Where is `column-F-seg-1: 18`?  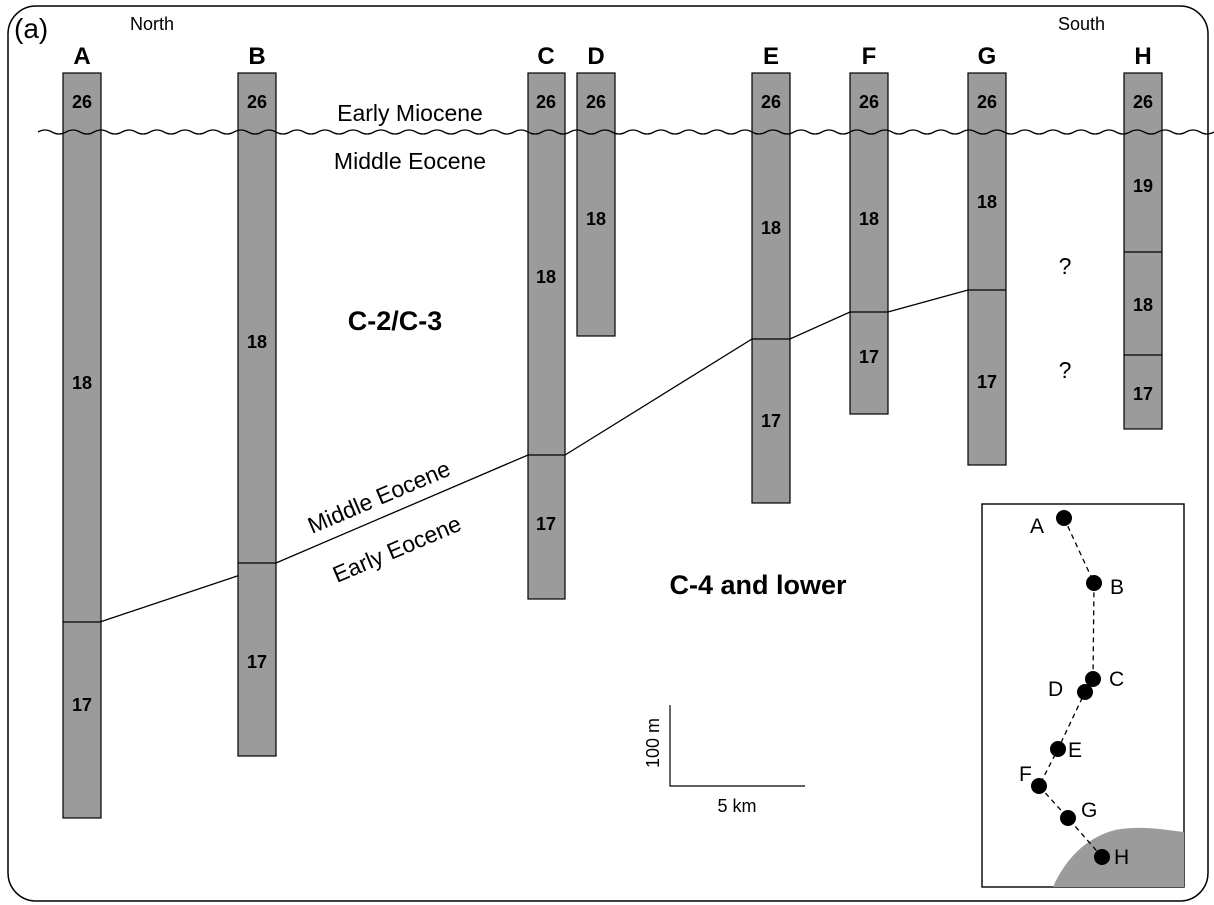 column-F-seg-1: 18 is located at coordinates (869, 219).